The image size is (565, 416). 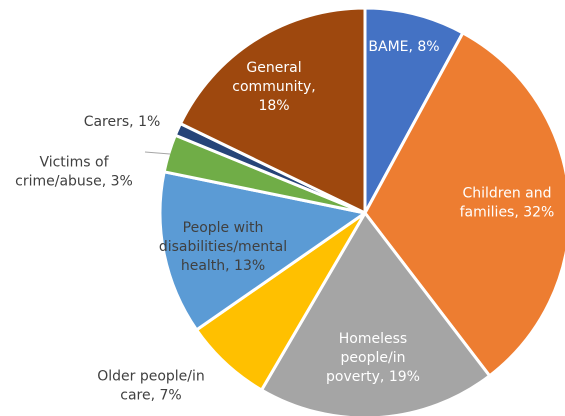 What do you see at coordinates (151, 386) in the screenshot?
I see `slice-label-3: Older people/in care, 7%` at bounding box center [151, 386].